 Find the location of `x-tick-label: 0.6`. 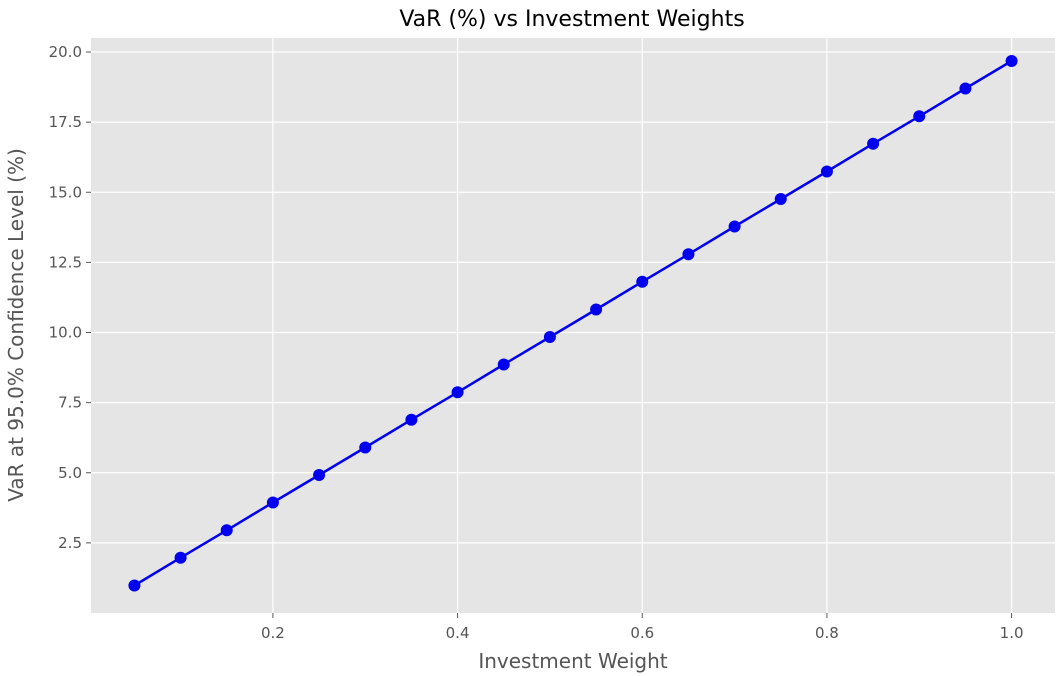

x-tick-label: 0.6 is located at coordinates (642, 633).